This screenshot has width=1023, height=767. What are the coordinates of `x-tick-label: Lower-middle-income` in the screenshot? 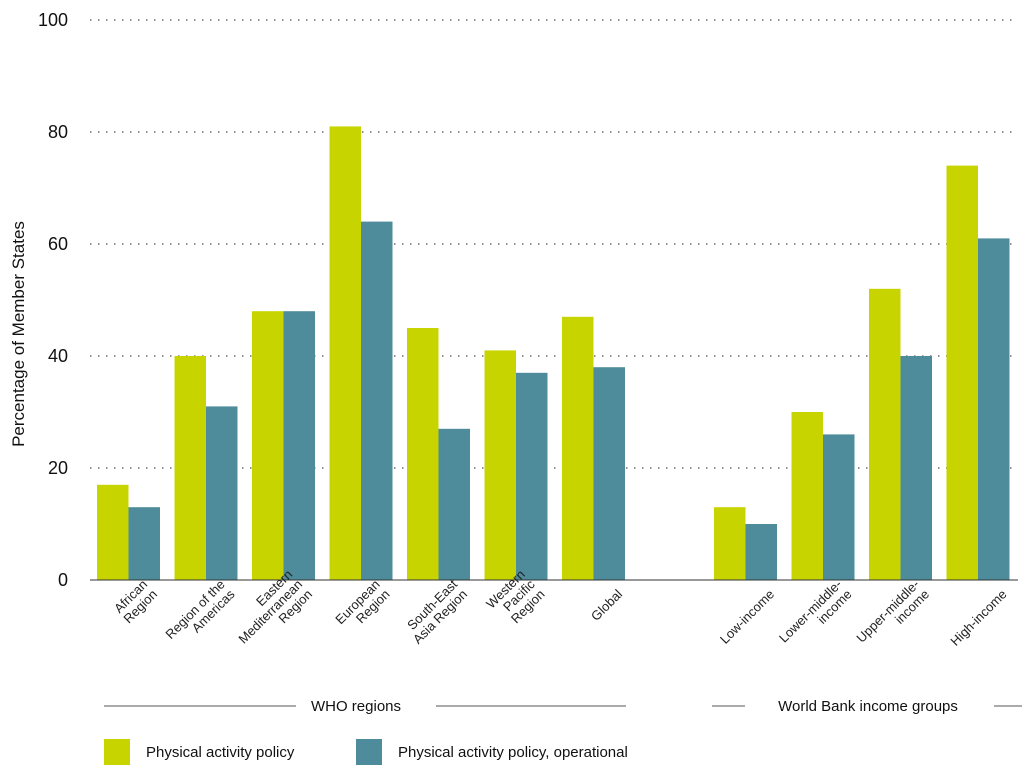 It's located at (815, 616).